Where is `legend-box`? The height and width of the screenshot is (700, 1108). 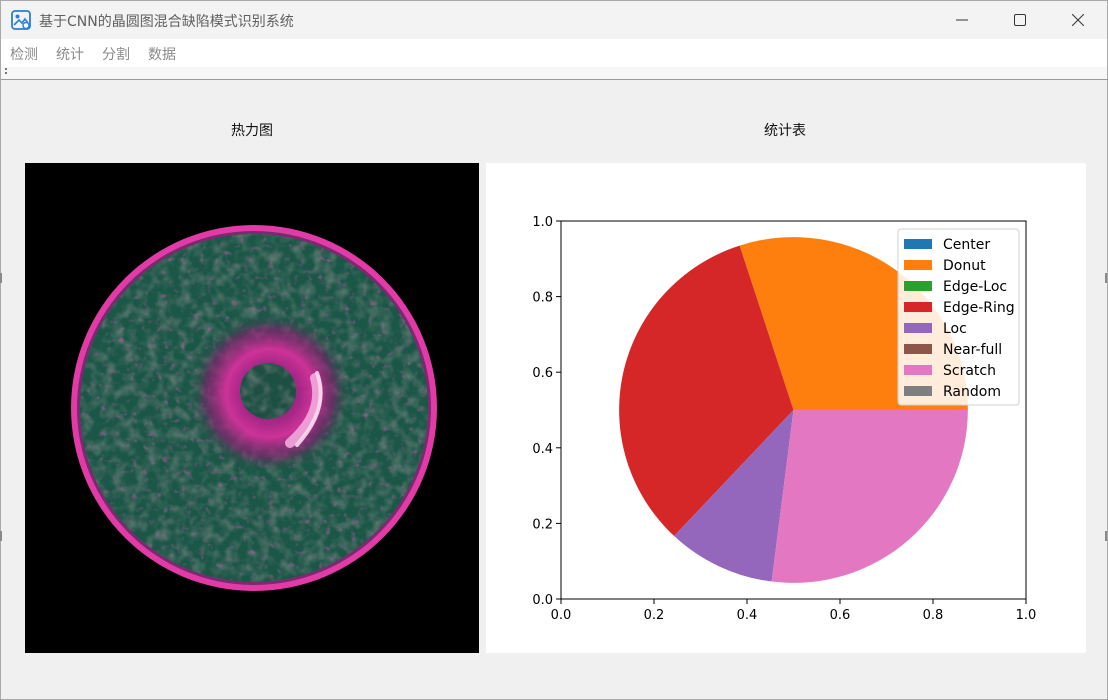 legend-box is located at coordinates (958, 317).